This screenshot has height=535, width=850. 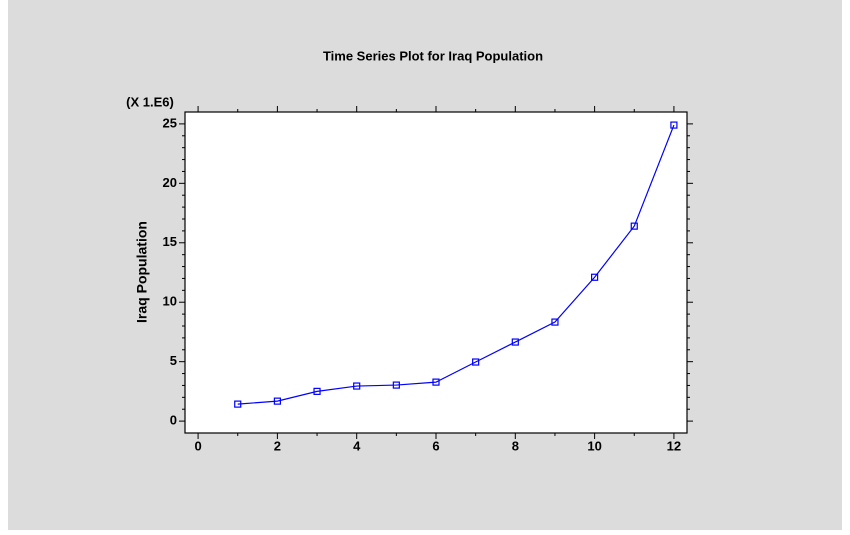 What do you see at coordinates (142, 272) in the screenshot?
I see `y-axis-label: Iraq Population` at bounding box center [142, 272].